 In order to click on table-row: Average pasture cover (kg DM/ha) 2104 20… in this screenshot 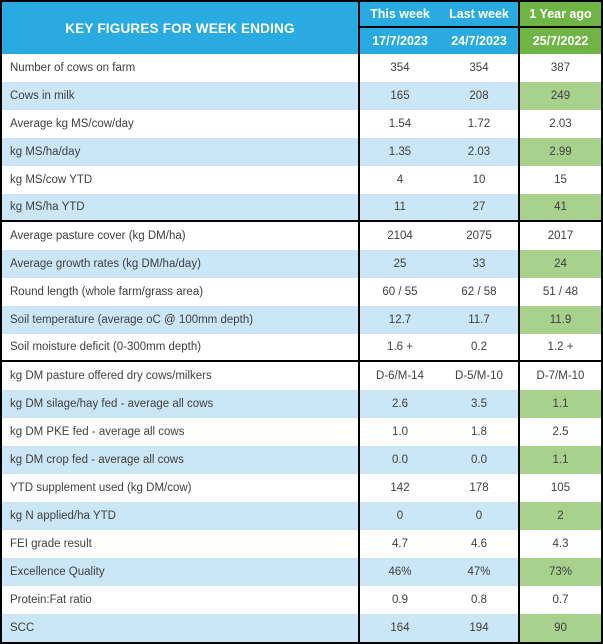, I will do `click(301, 236)`.